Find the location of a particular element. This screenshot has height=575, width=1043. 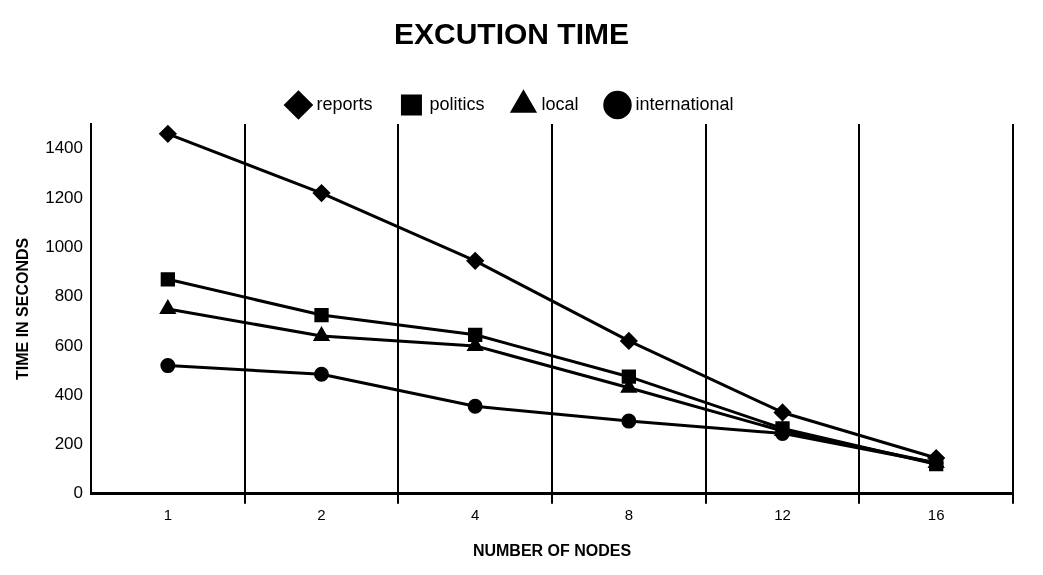

y-tick-label: 600 is located at coordinates (69, 345).